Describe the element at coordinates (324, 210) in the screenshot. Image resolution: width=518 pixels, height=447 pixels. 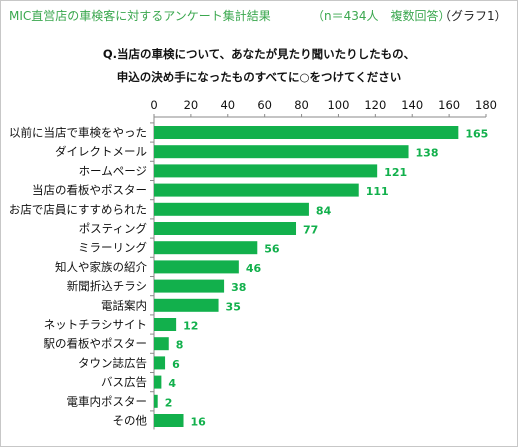
I see `data-label: 84` at that location.